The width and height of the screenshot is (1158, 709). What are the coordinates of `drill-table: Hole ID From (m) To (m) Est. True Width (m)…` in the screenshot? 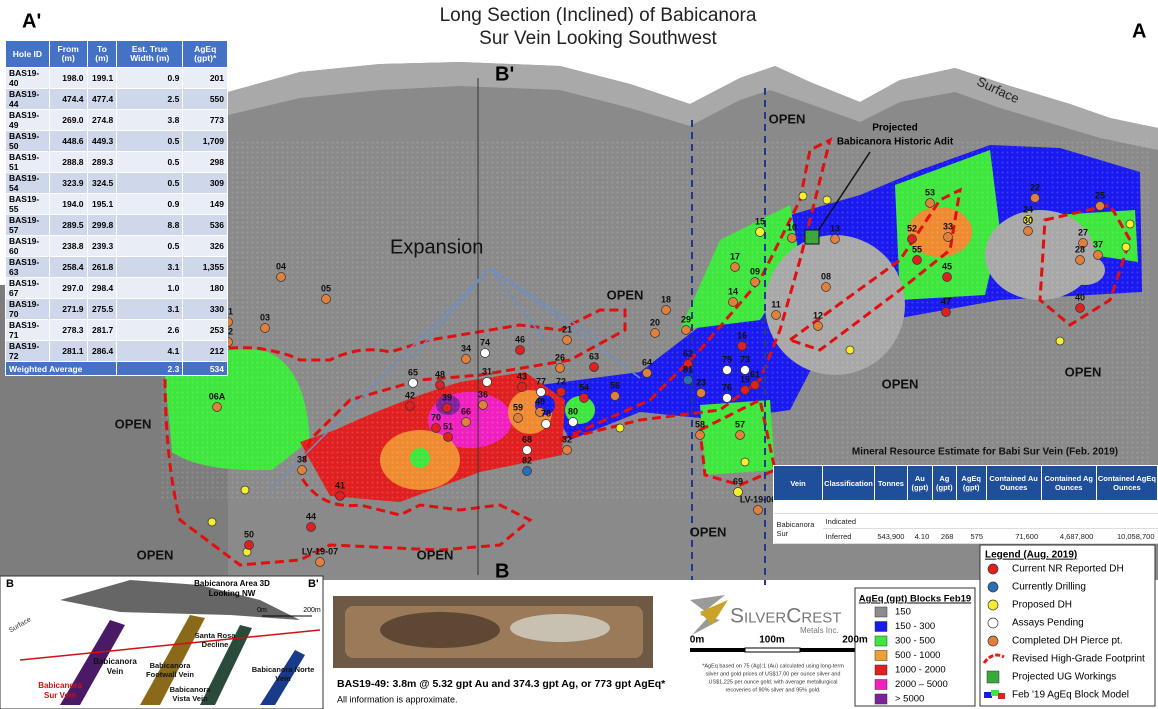 It's located at (116, 208).